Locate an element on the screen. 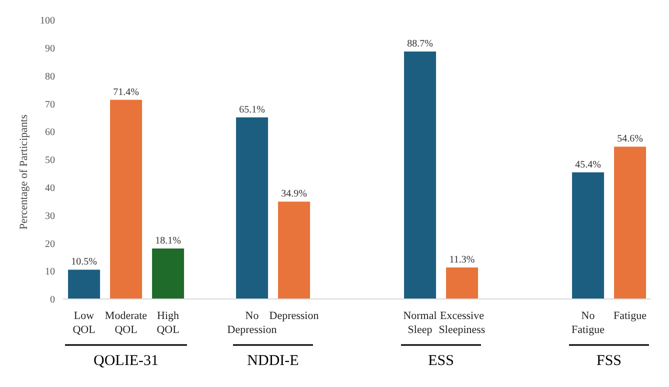 This screenshot has width=669, height=387. y-tick-label: 60 is located at coordinates (50, 132).